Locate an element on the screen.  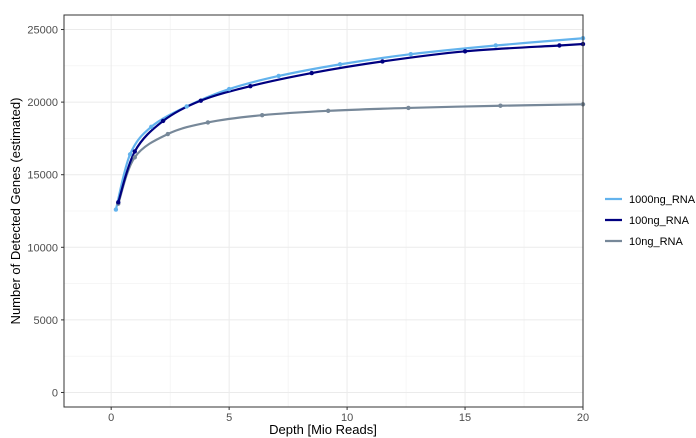
legend: 1000ng_RNA 100ng_RNA 10ng_RNA is located at coordinates (650, 221).